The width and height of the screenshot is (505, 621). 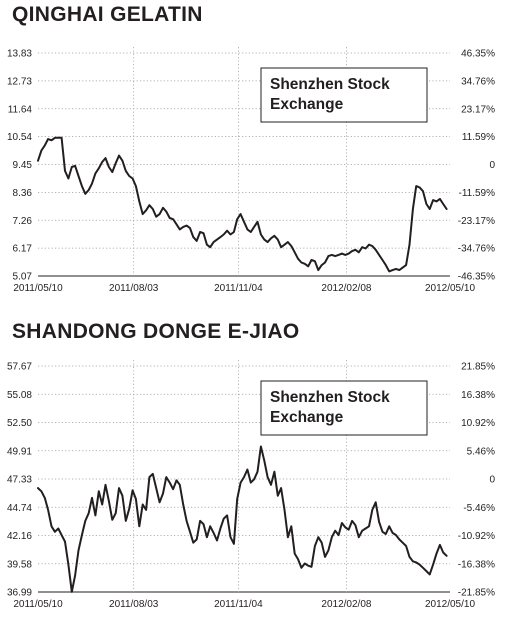 I want to click on chart-1-ytick-right: -11.59%, so click(x=476, y=193).